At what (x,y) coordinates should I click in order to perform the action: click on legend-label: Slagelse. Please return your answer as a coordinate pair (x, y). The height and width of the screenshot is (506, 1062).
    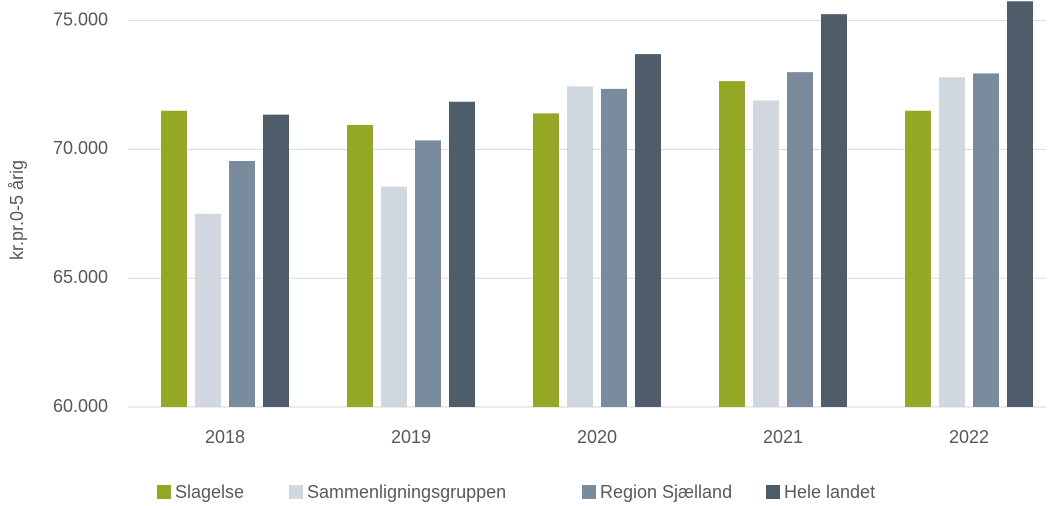
    Looking at the image, I should click on (209, 492).